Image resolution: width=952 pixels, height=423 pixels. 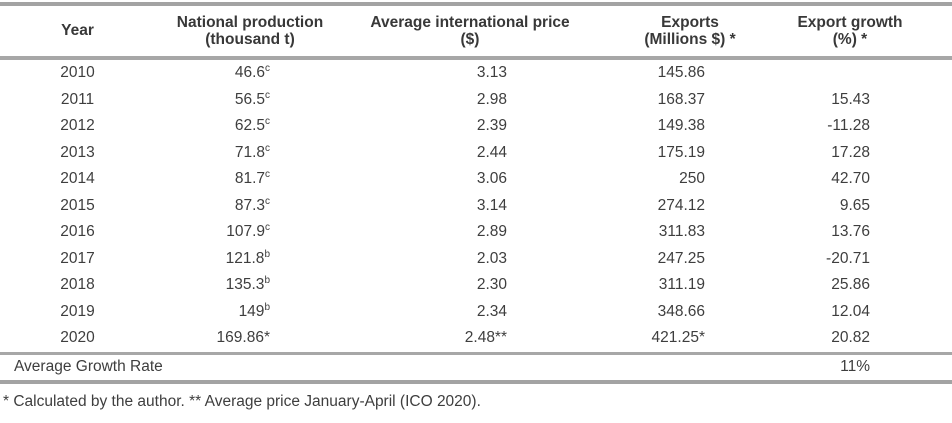 What do you see at coordinates (491, 205) in the screenshot?
I see `cell-price: 3.14` at bounding box center [491, 205].